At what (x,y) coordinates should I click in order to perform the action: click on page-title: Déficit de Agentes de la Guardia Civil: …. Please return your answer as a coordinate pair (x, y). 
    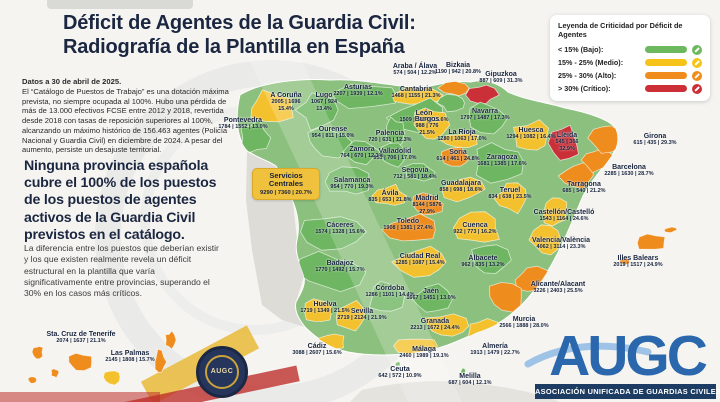
    Looking at the image, I should click on (239, 35).